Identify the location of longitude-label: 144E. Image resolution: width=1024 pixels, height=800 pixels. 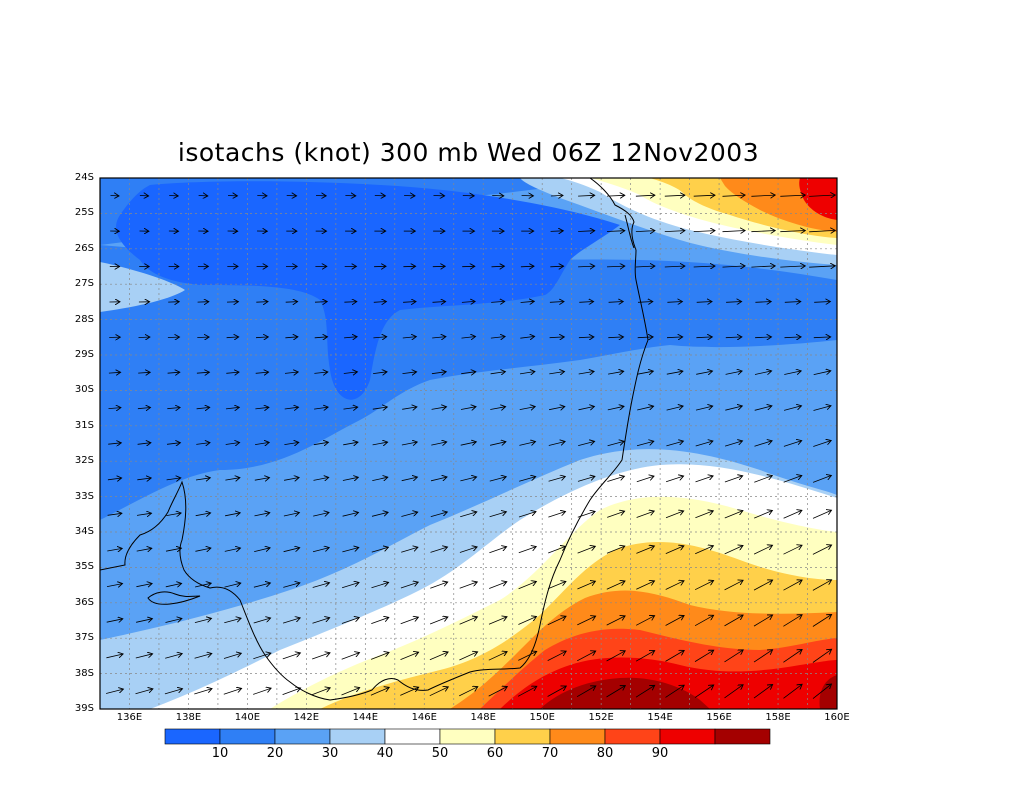
(365, 717).